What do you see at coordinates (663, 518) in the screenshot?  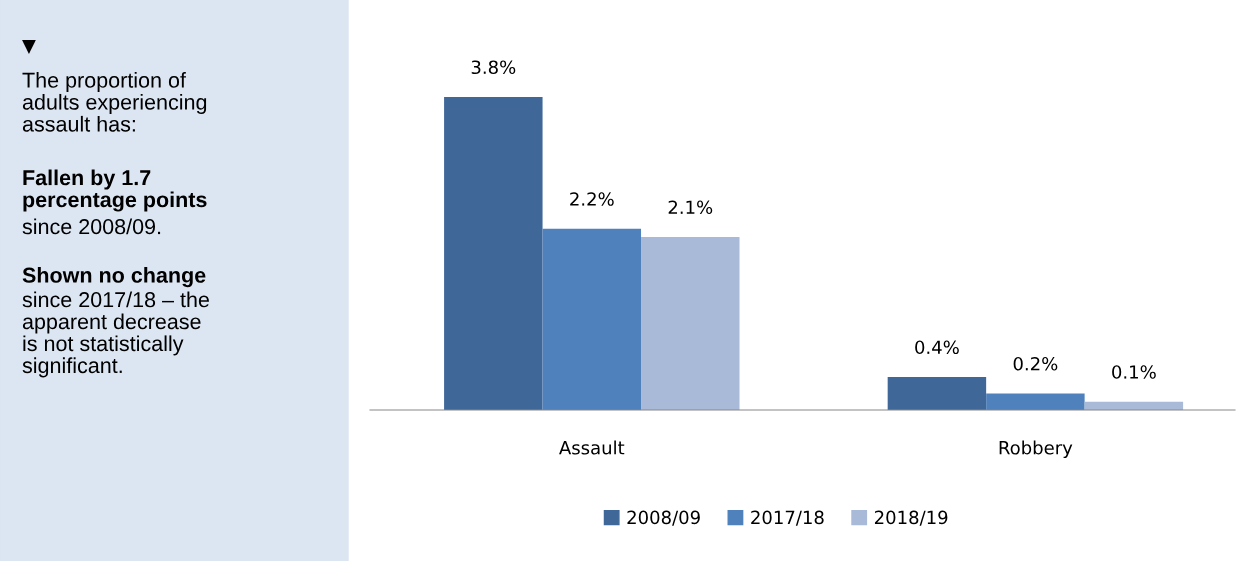 I see `legend-label: 2008/09` at bounding box center [663, 518].